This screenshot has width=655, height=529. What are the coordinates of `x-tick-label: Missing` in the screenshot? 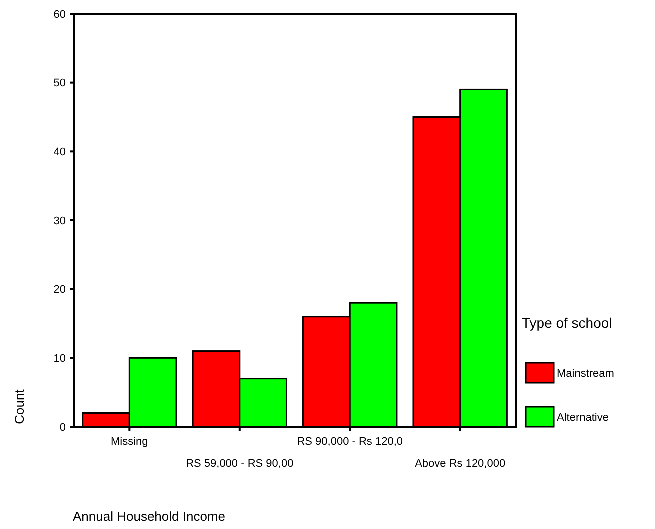 It's located at (129, 442).